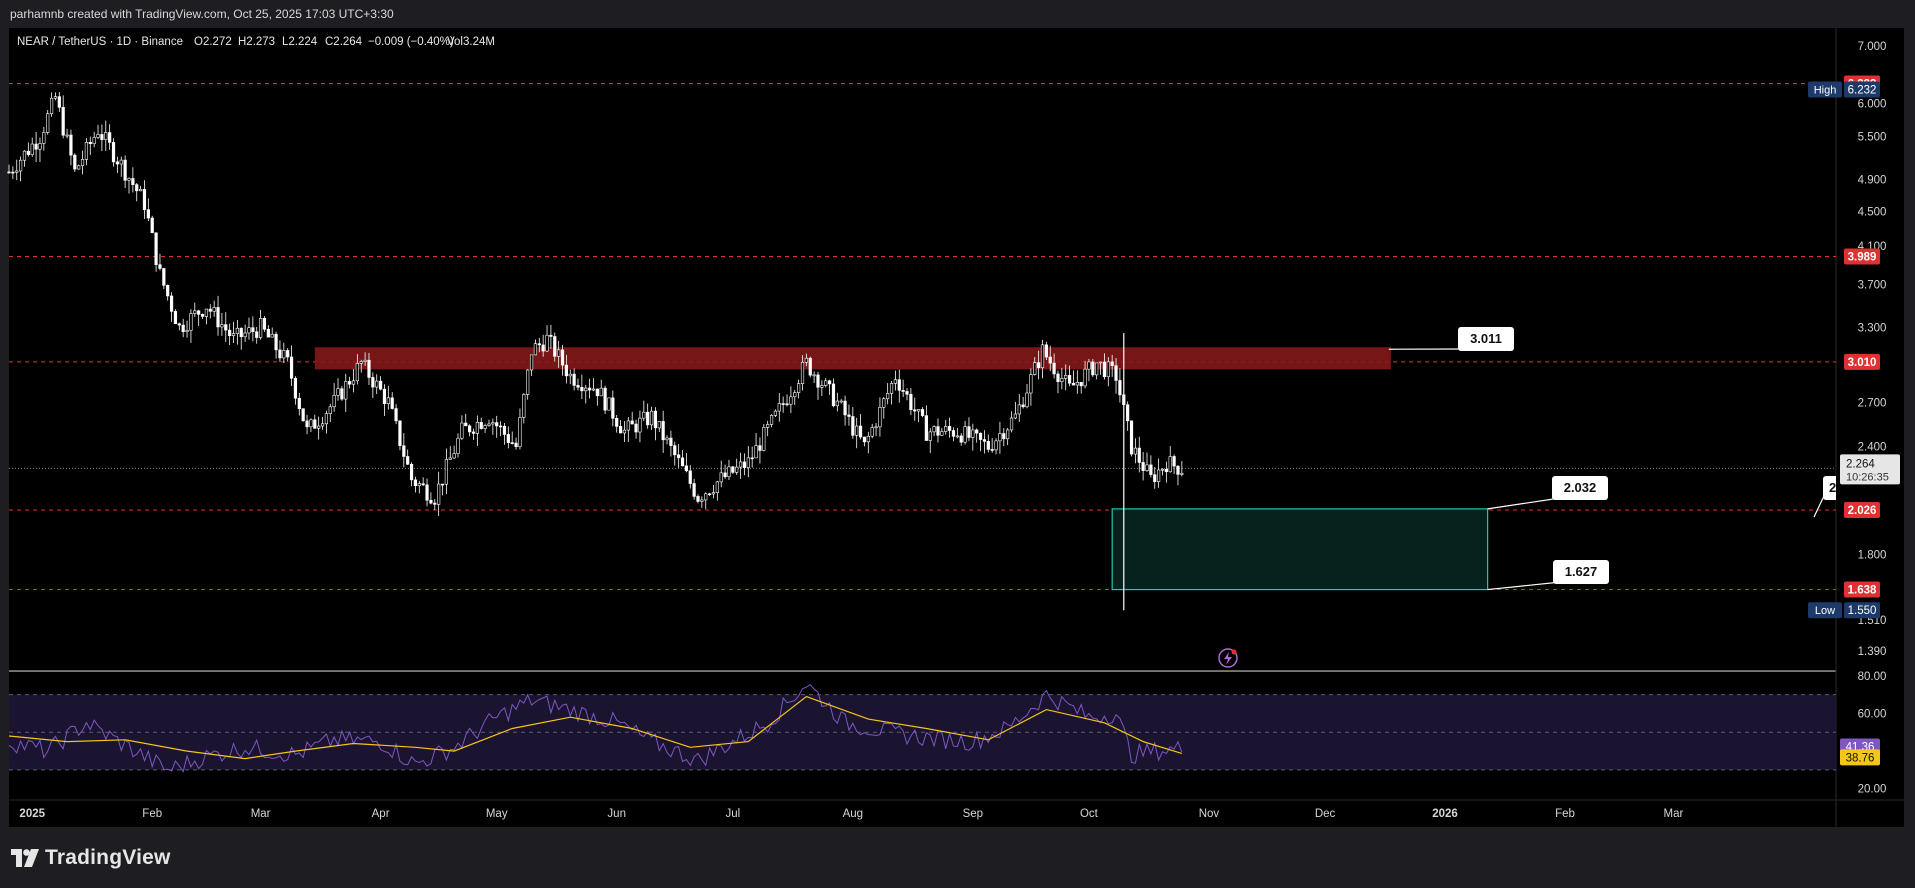 The image size is (1915, 888). What do you see at coordinates (1819, 506) in the screenshot?
I see `callout-edge-pointer` at bounding box center [1819, 506].